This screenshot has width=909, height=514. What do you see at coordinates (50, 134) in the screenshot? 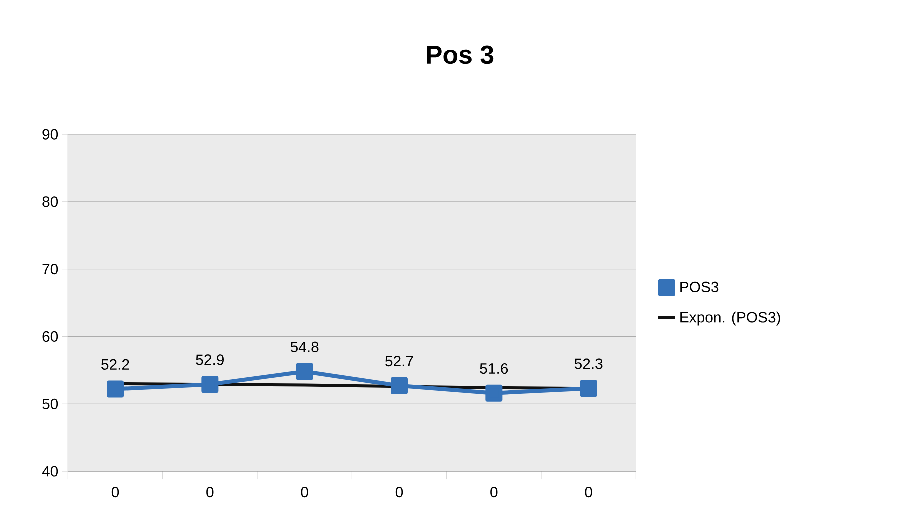
I see `y-tick-label: 90` at bounding box center [50, 134].